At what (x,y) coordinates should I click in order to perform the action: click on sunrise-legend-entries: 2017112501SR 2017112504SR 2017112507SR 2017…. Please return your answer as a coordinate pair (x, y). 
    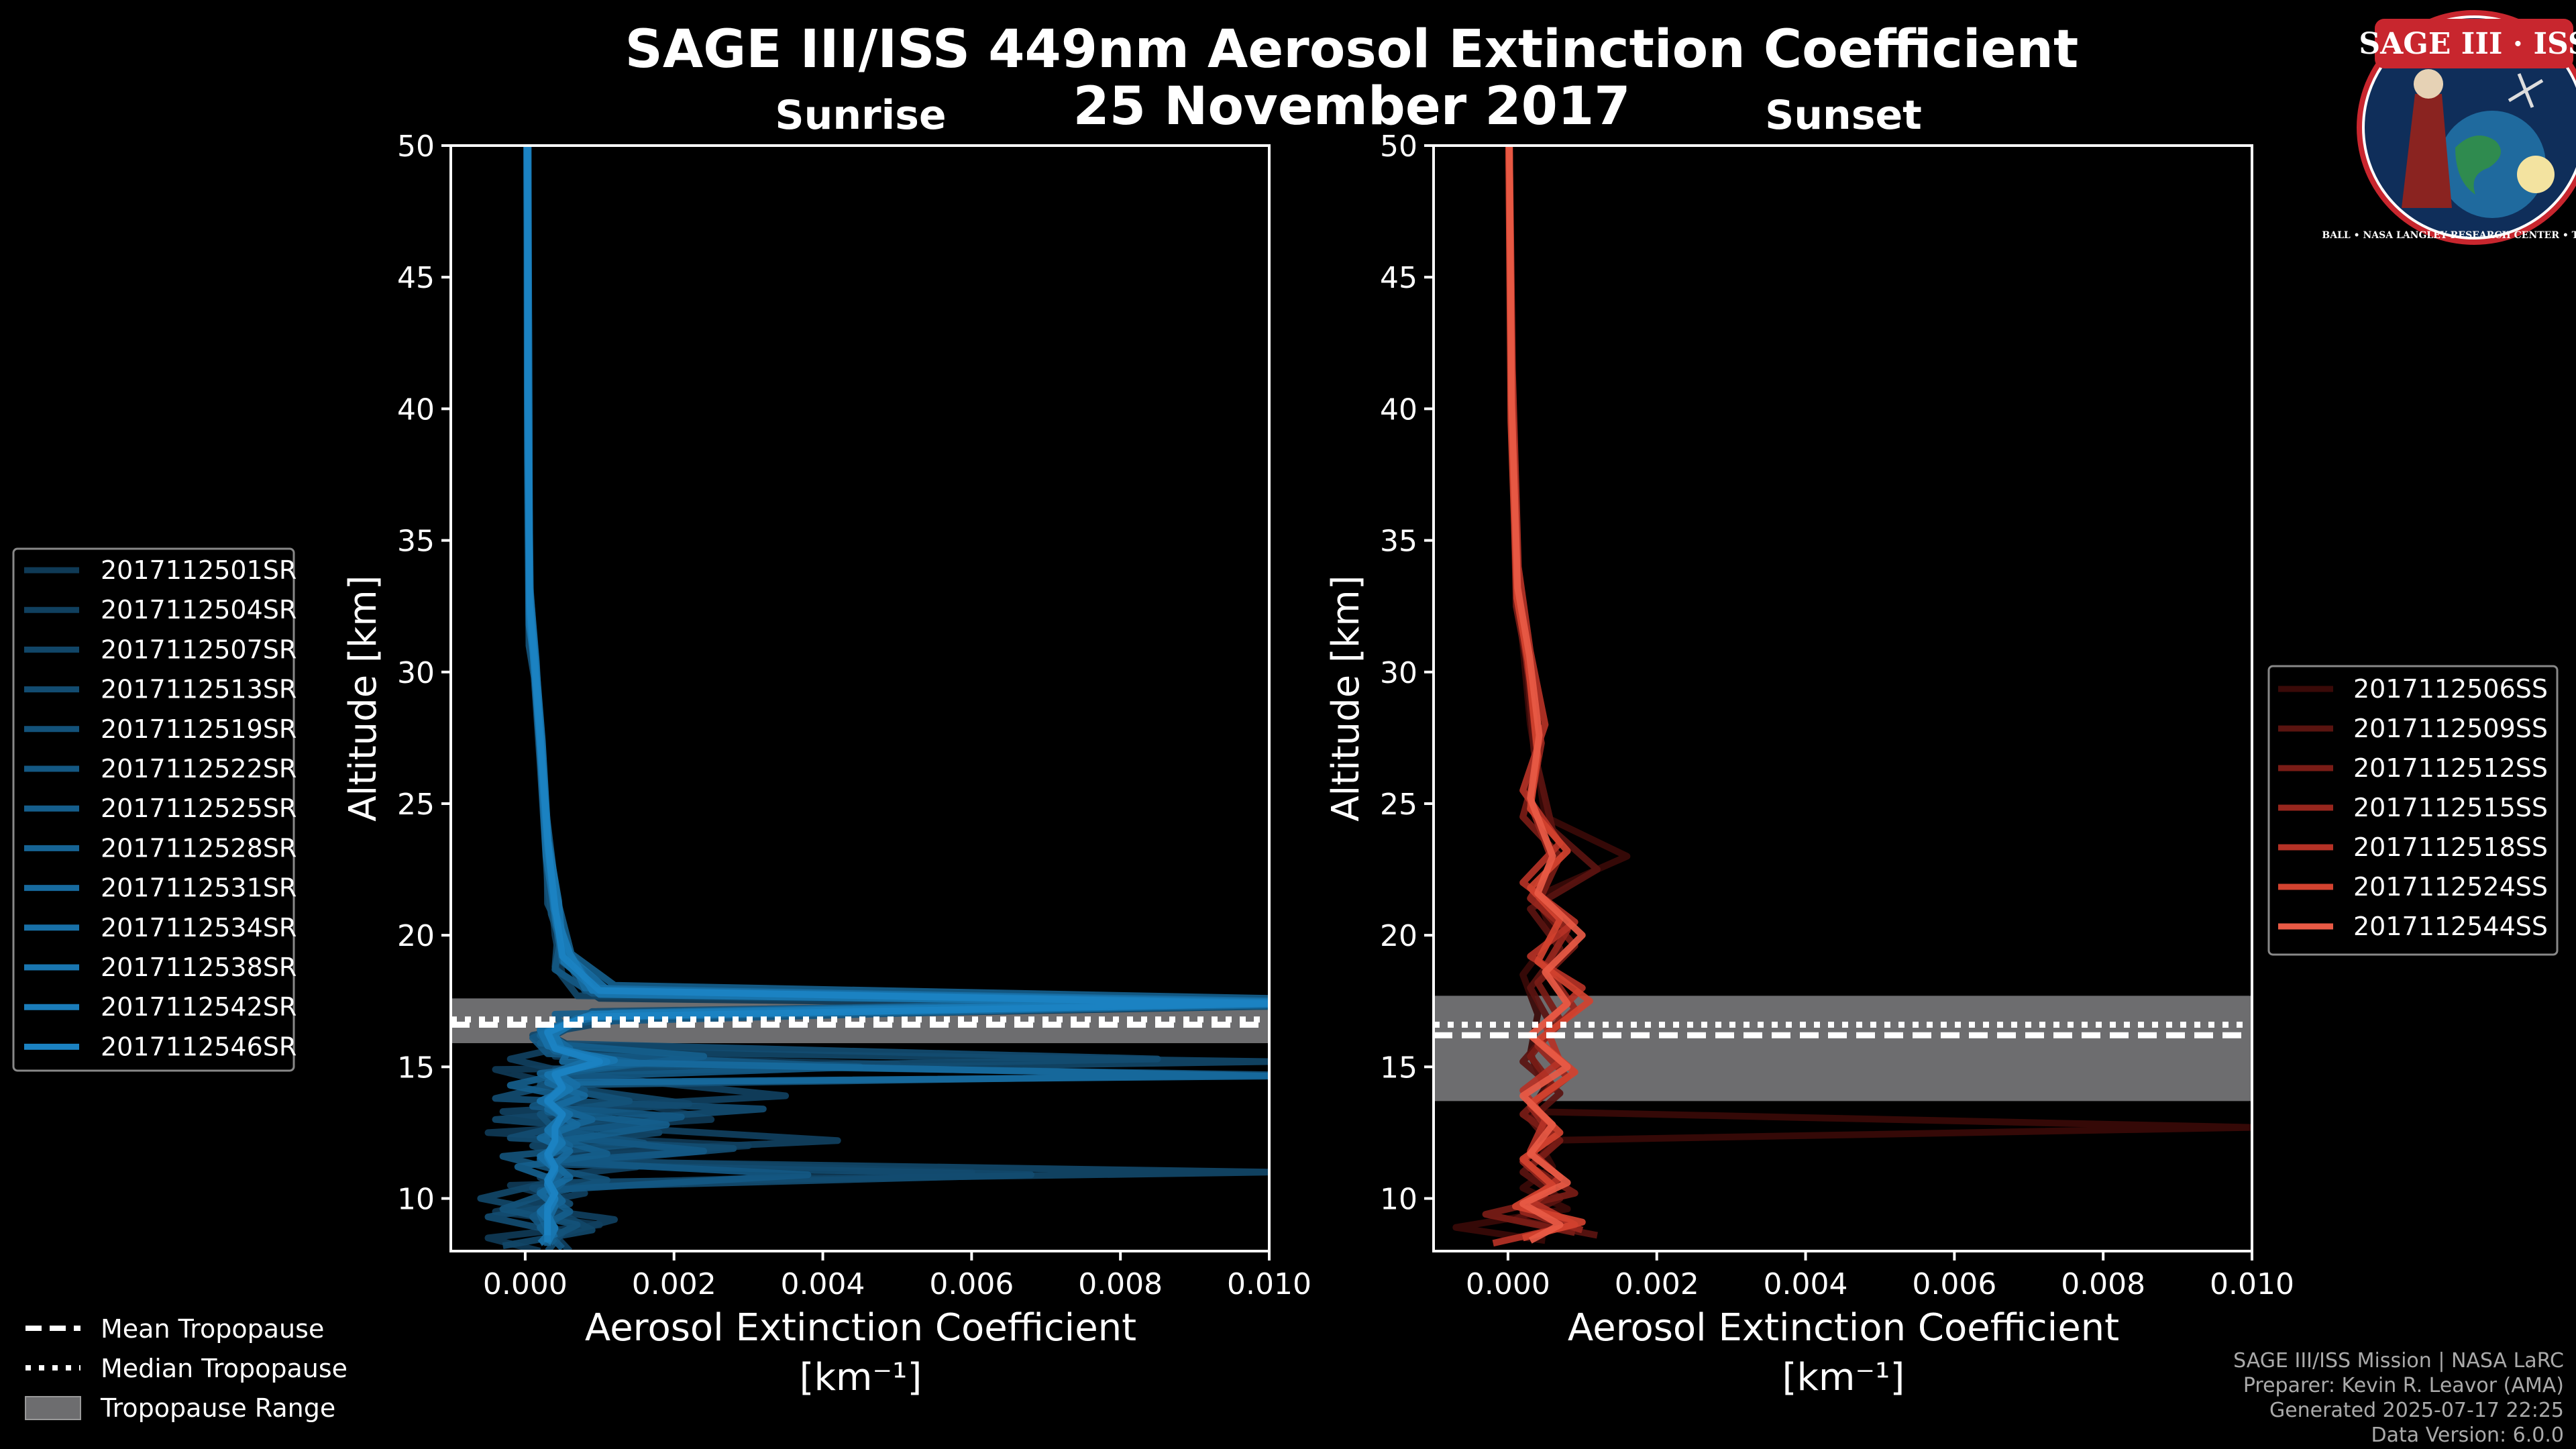
    Looking at the image, I should click on (160, 808).